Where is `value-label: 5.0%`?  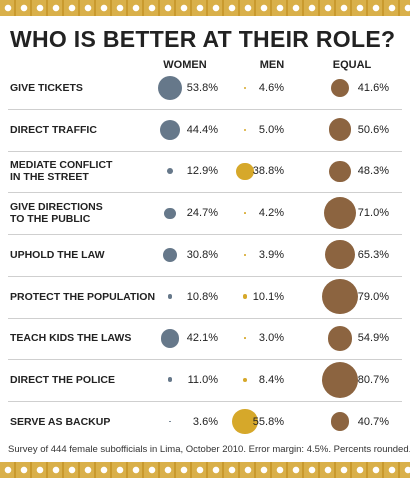
value-label: 5.0% is located at coordinates (271, 129).